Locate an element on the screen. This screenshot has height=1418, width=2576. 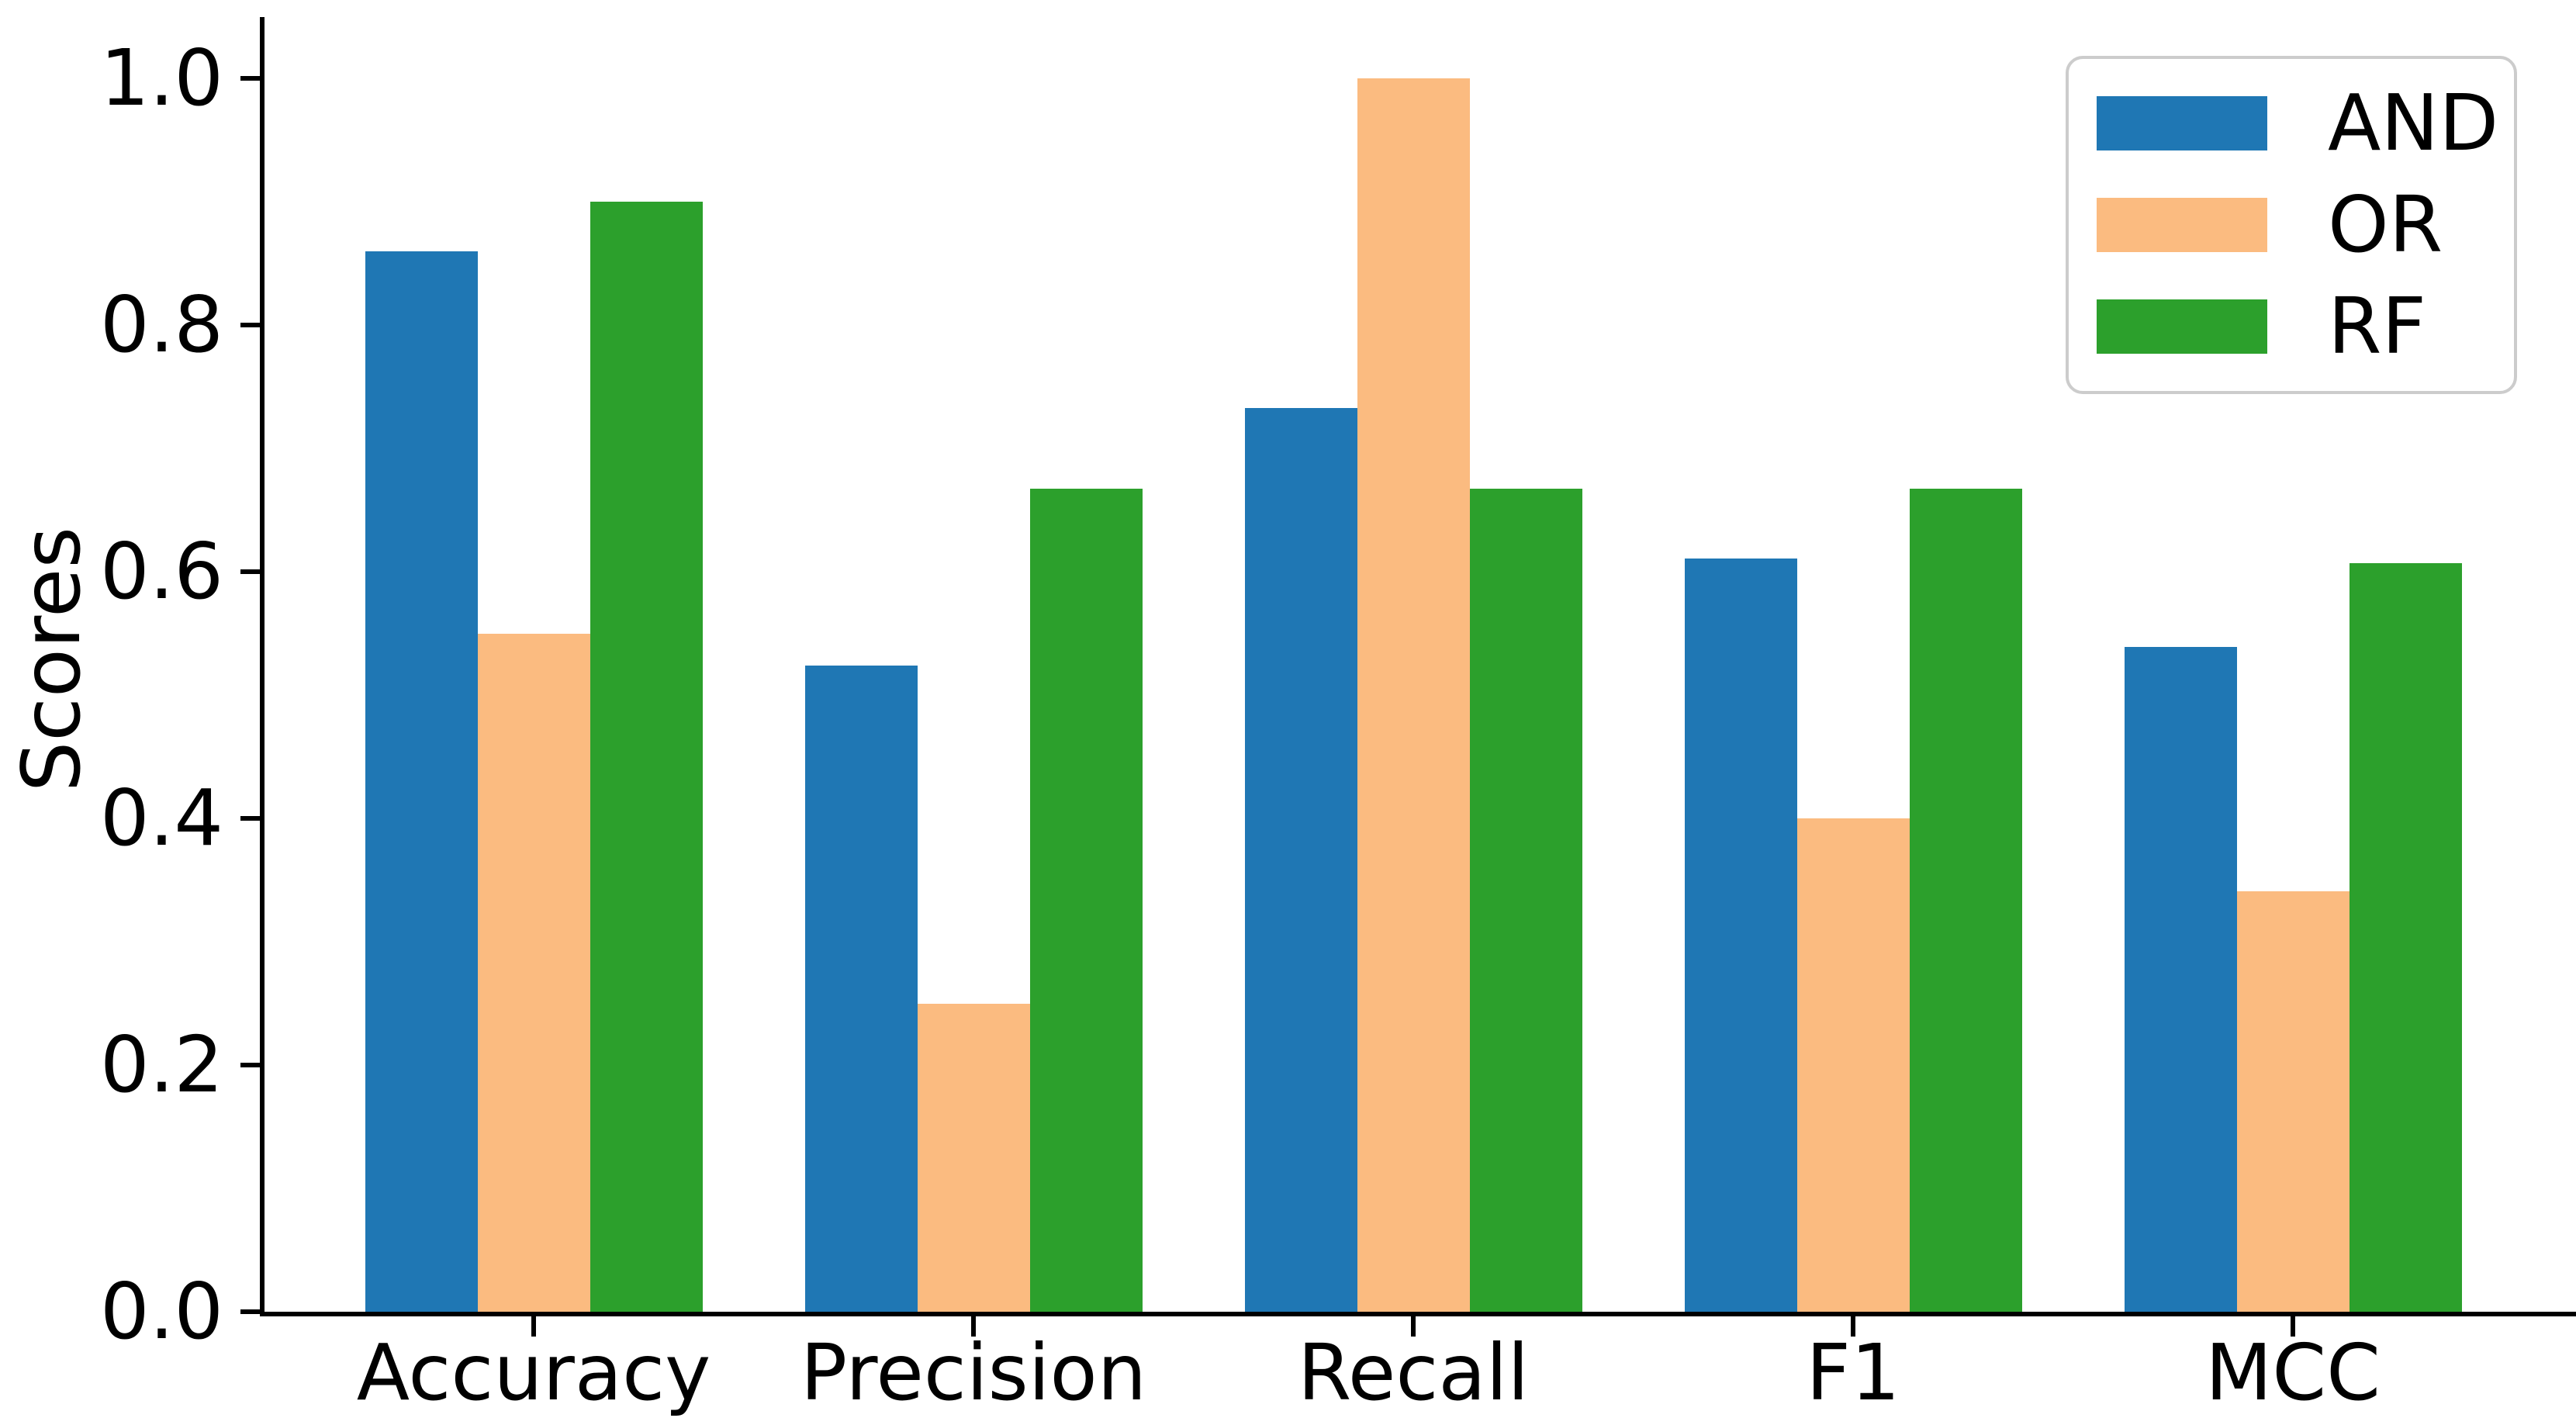
bar-or-mcc is located at coordinates (2293, 1101).